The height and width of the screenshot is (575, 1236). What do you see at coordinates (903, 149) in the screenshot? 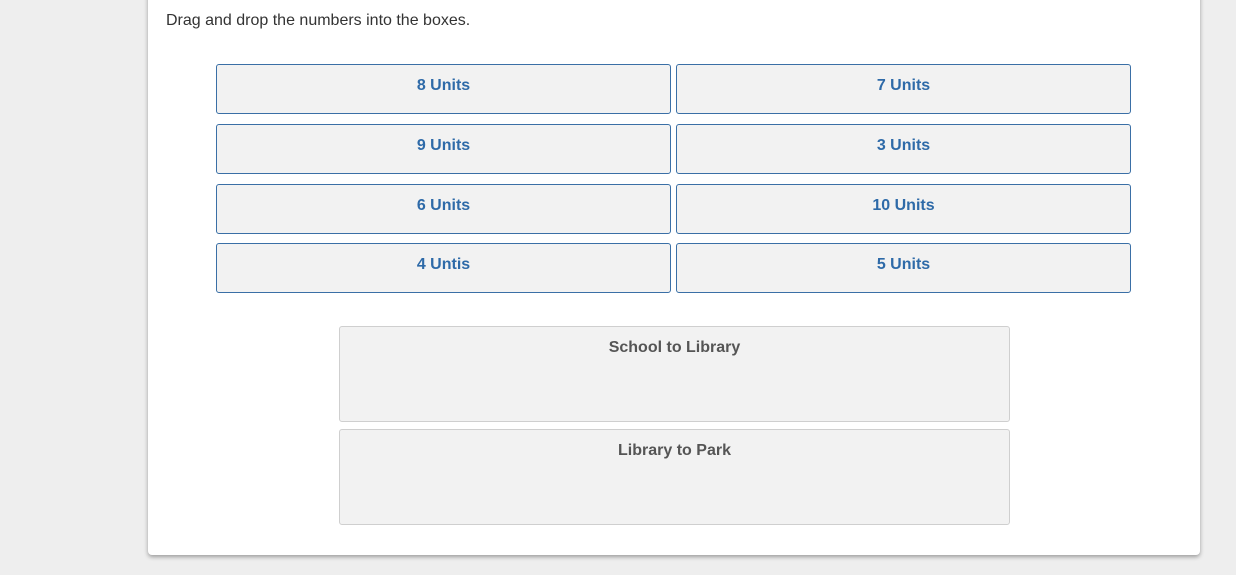
I see `draggable-tile: 3 Units` at bounding box center [903, 149].